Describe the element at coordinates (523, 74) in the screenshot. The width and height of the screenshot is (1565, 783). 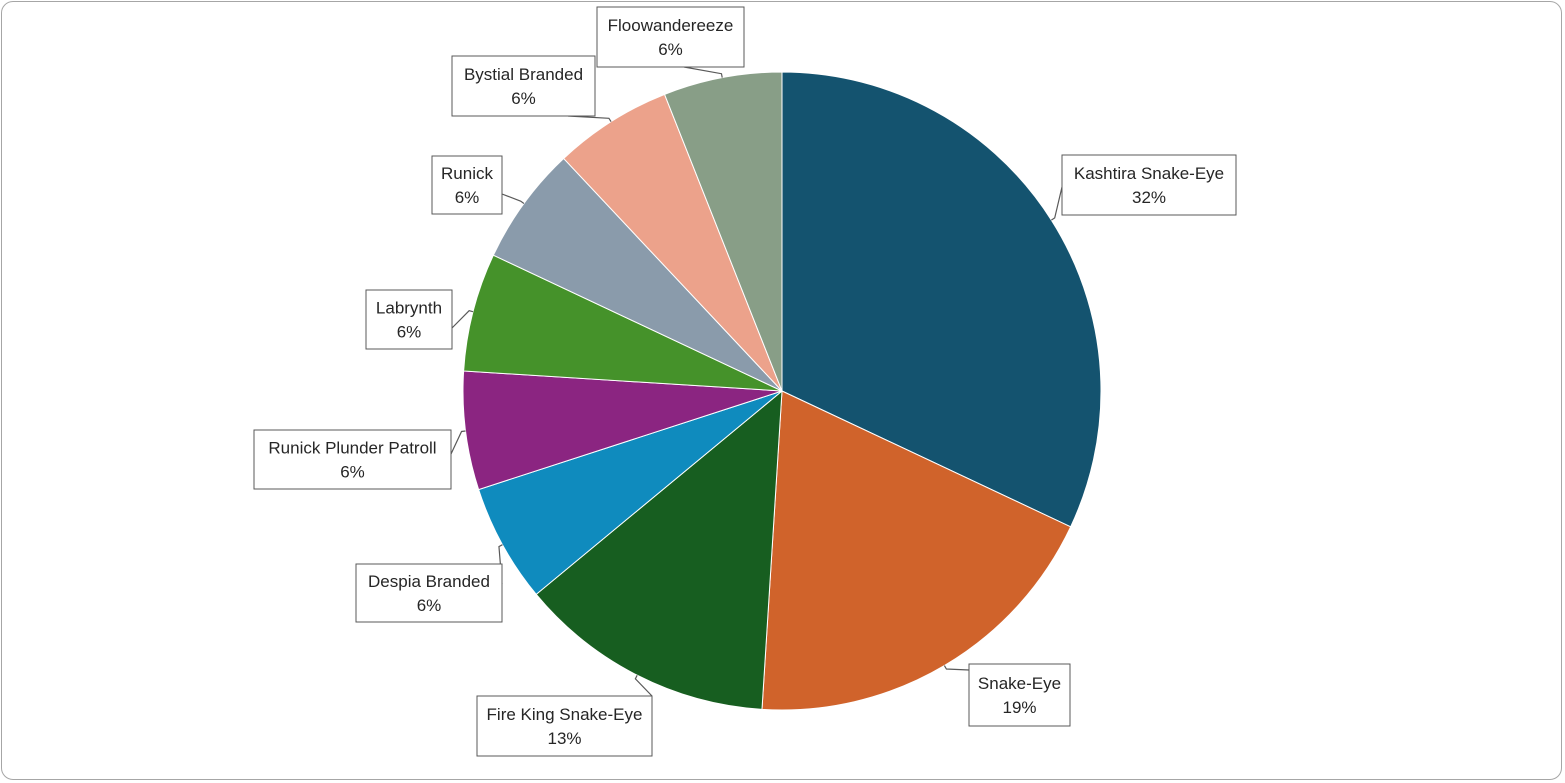
I see `data-label-name: Bystial Branded` at that location.